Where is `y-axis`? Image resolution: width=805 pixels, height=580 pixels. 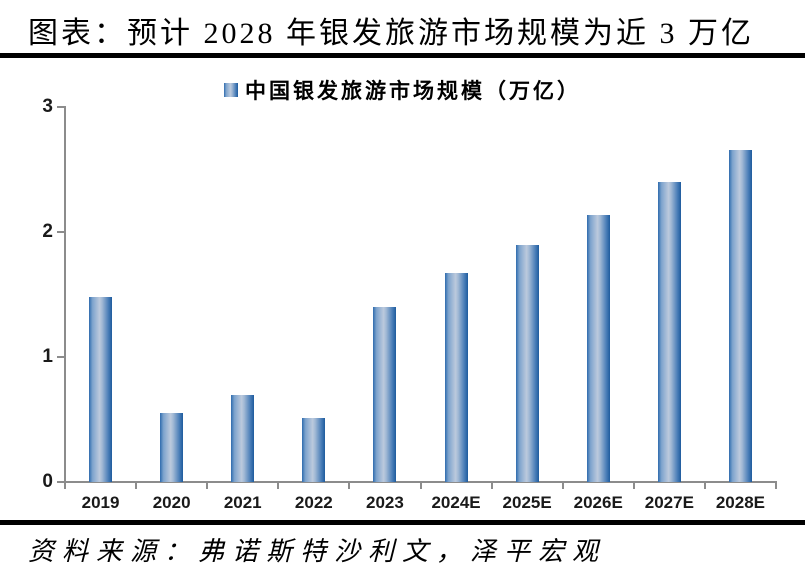
y-axis is located at coordinates (65, 294).